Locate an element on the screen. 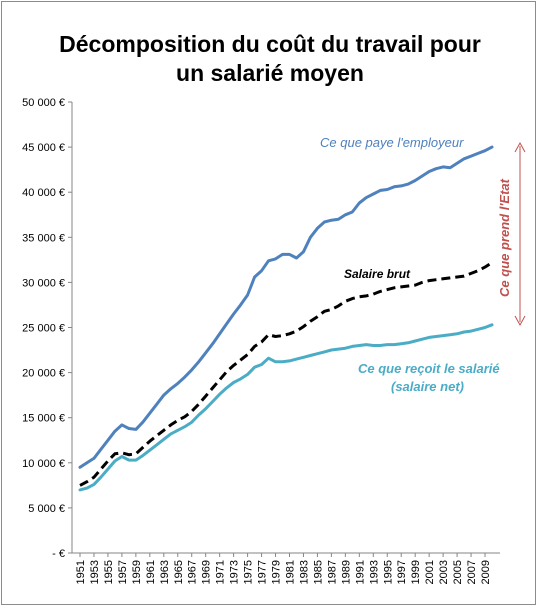 This screenshot has height=610, width=540. x-tick-label: 1971 is located at coordinates (221, 572).